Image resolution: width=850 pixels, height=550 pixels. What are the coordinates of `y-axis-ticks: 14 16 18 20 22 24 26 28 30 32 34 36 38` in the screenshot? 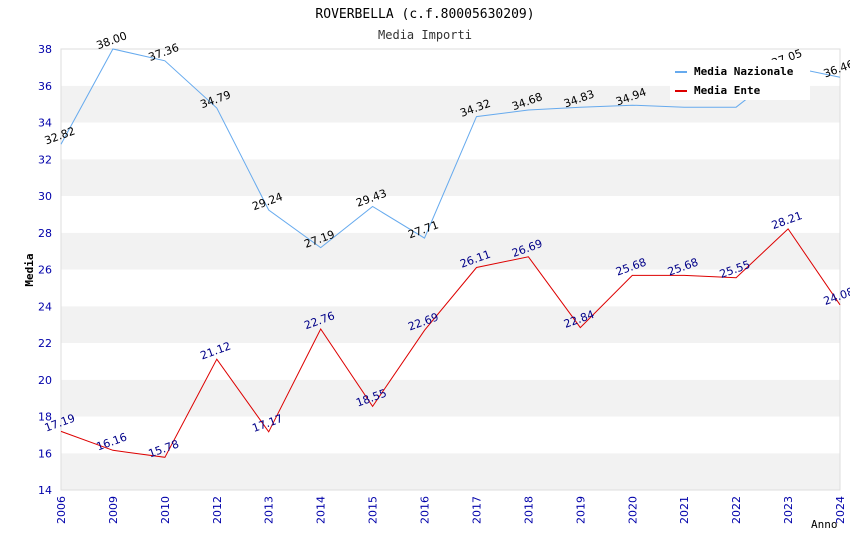 It's located at (45, 270).